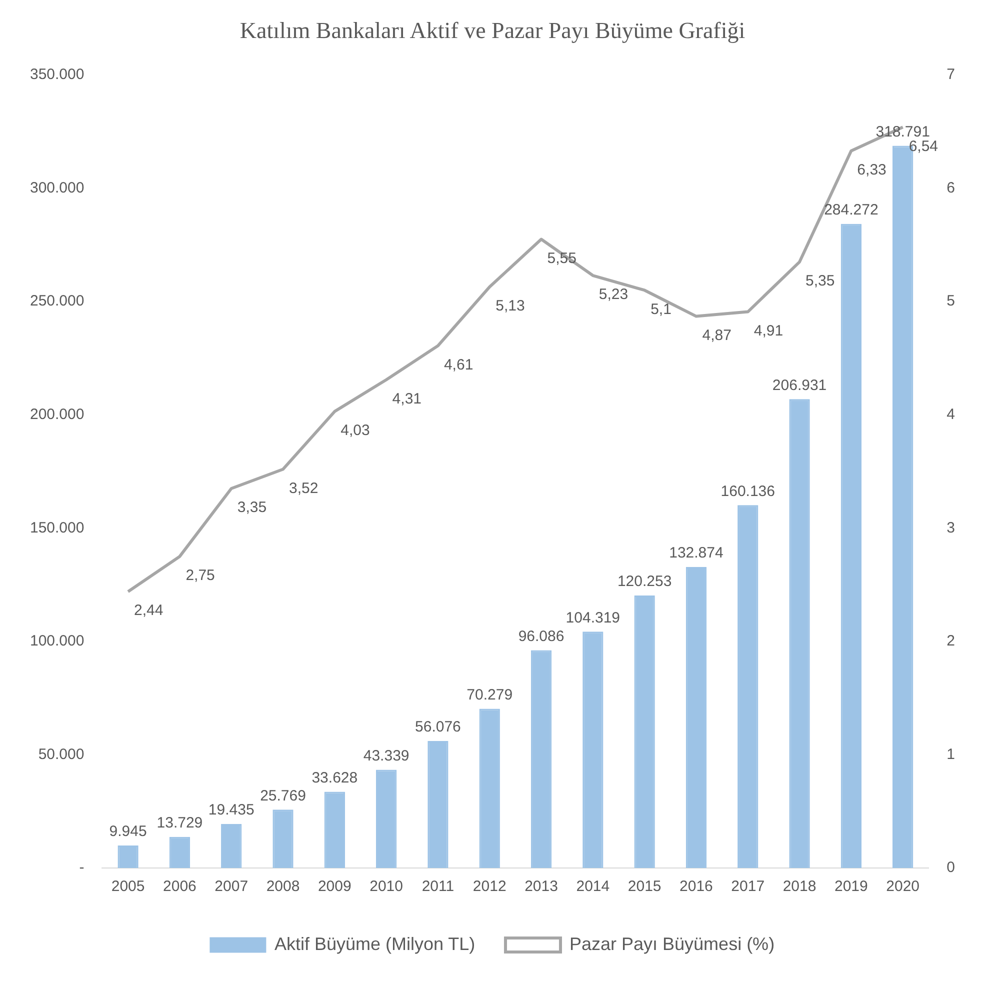 The width and height of the screenshot is (985, 984). Describe the element at coordinates (128, 887) in the screenshot. I see `x-tick-label: 2005` at that location.